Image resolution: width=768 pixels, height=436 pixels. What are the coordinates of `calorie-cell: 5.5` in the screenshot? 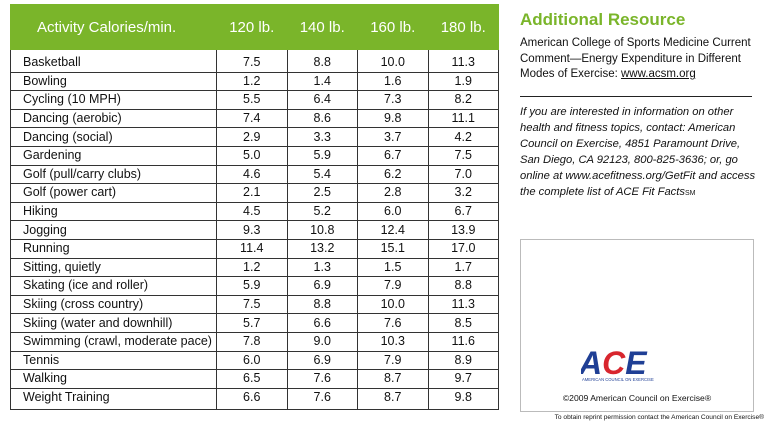 It's located at (252, 100).